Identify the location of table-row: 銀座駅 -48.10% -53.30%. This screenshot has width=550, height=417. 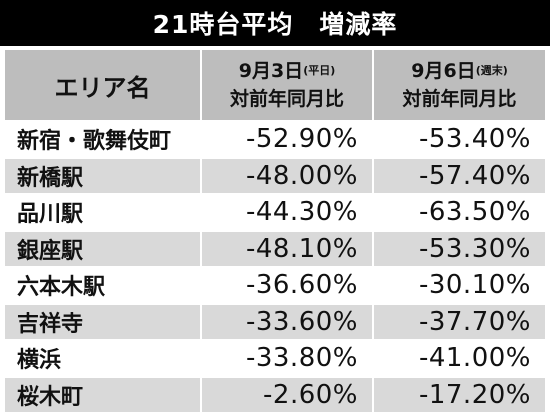
(275, 249).